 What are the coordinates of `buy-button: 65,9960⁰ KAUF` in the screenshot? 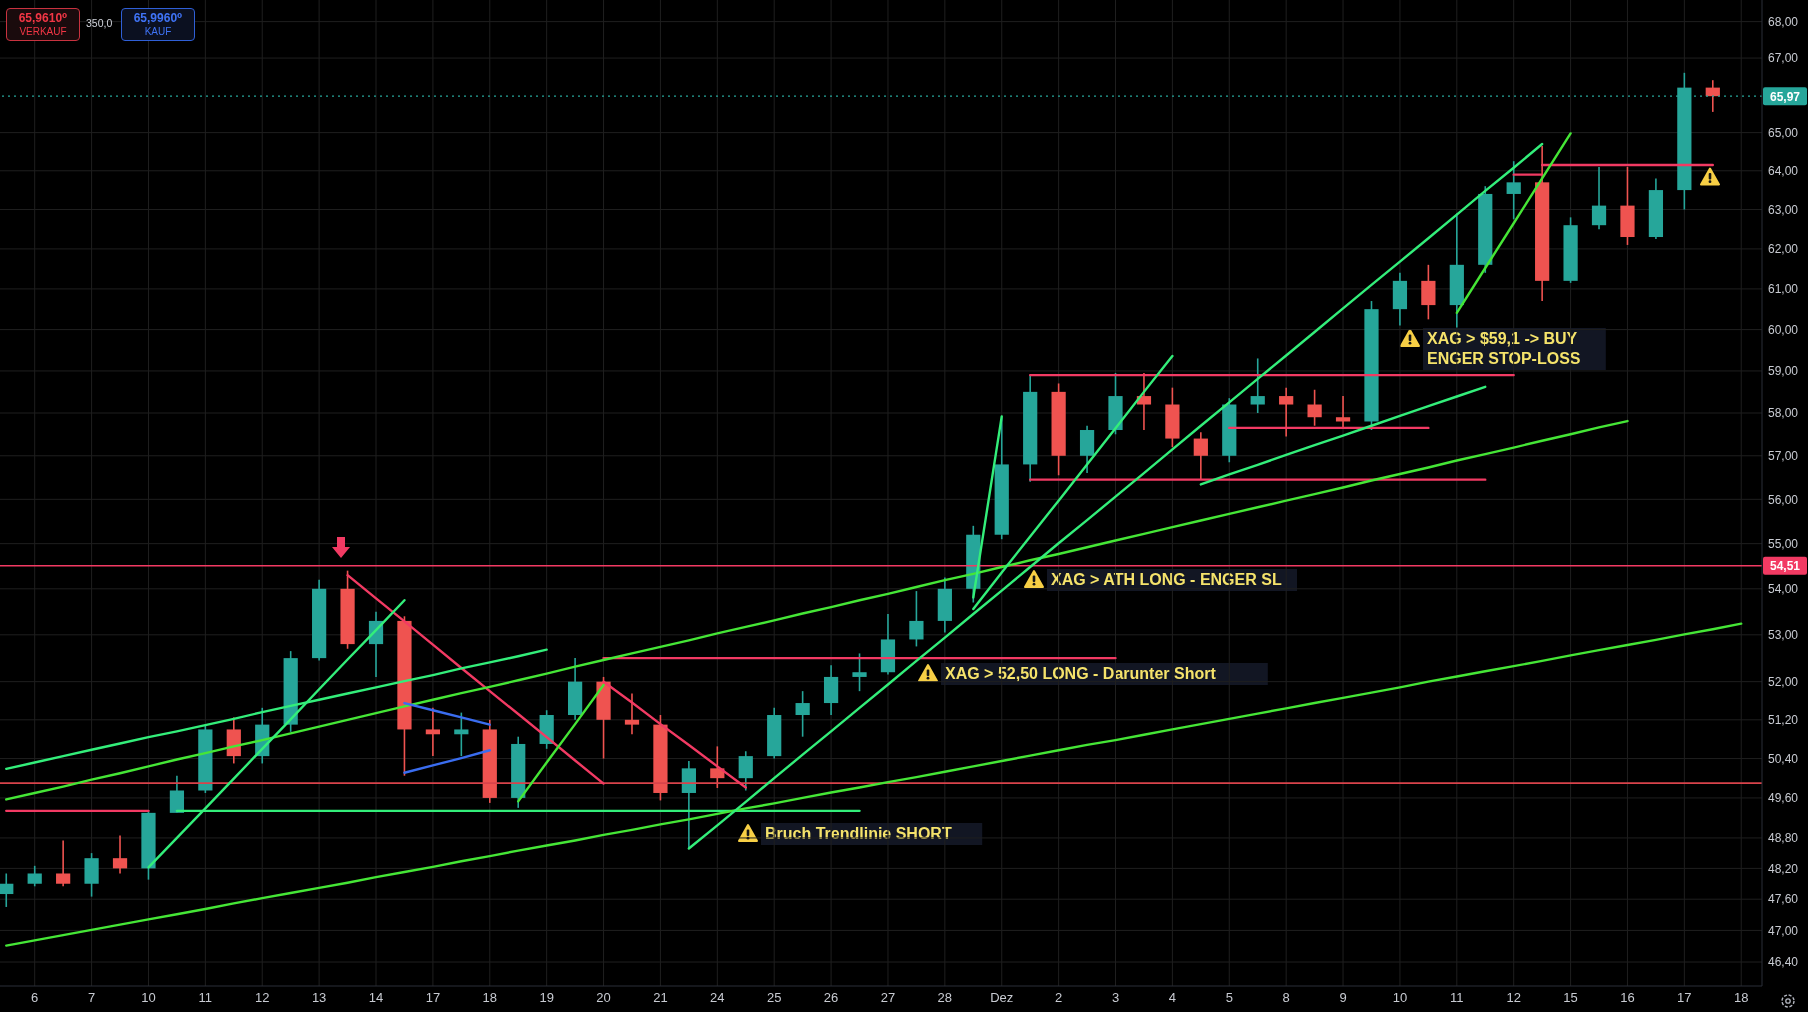 It's located at (158, 24).